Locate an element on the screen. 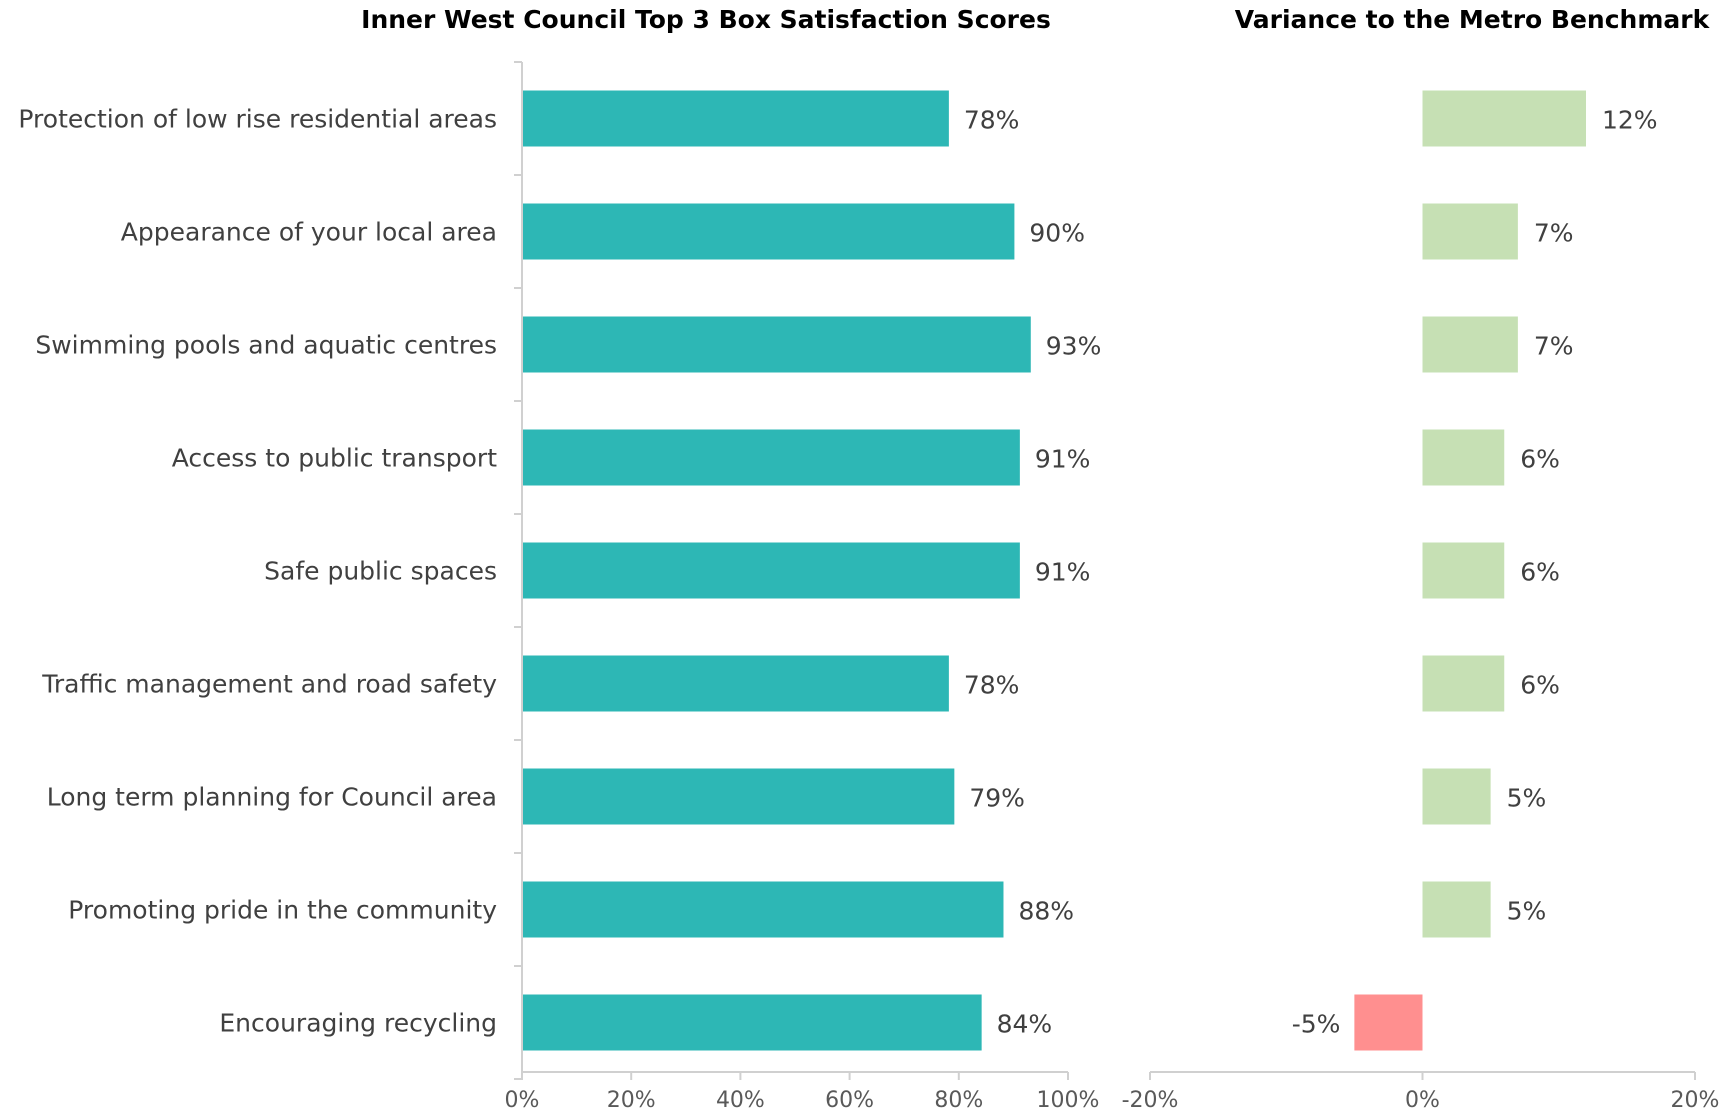 The width and height of the screenshot is (1725, 1117). left-tick-label: 60% is located at coordinates (849, 1100).